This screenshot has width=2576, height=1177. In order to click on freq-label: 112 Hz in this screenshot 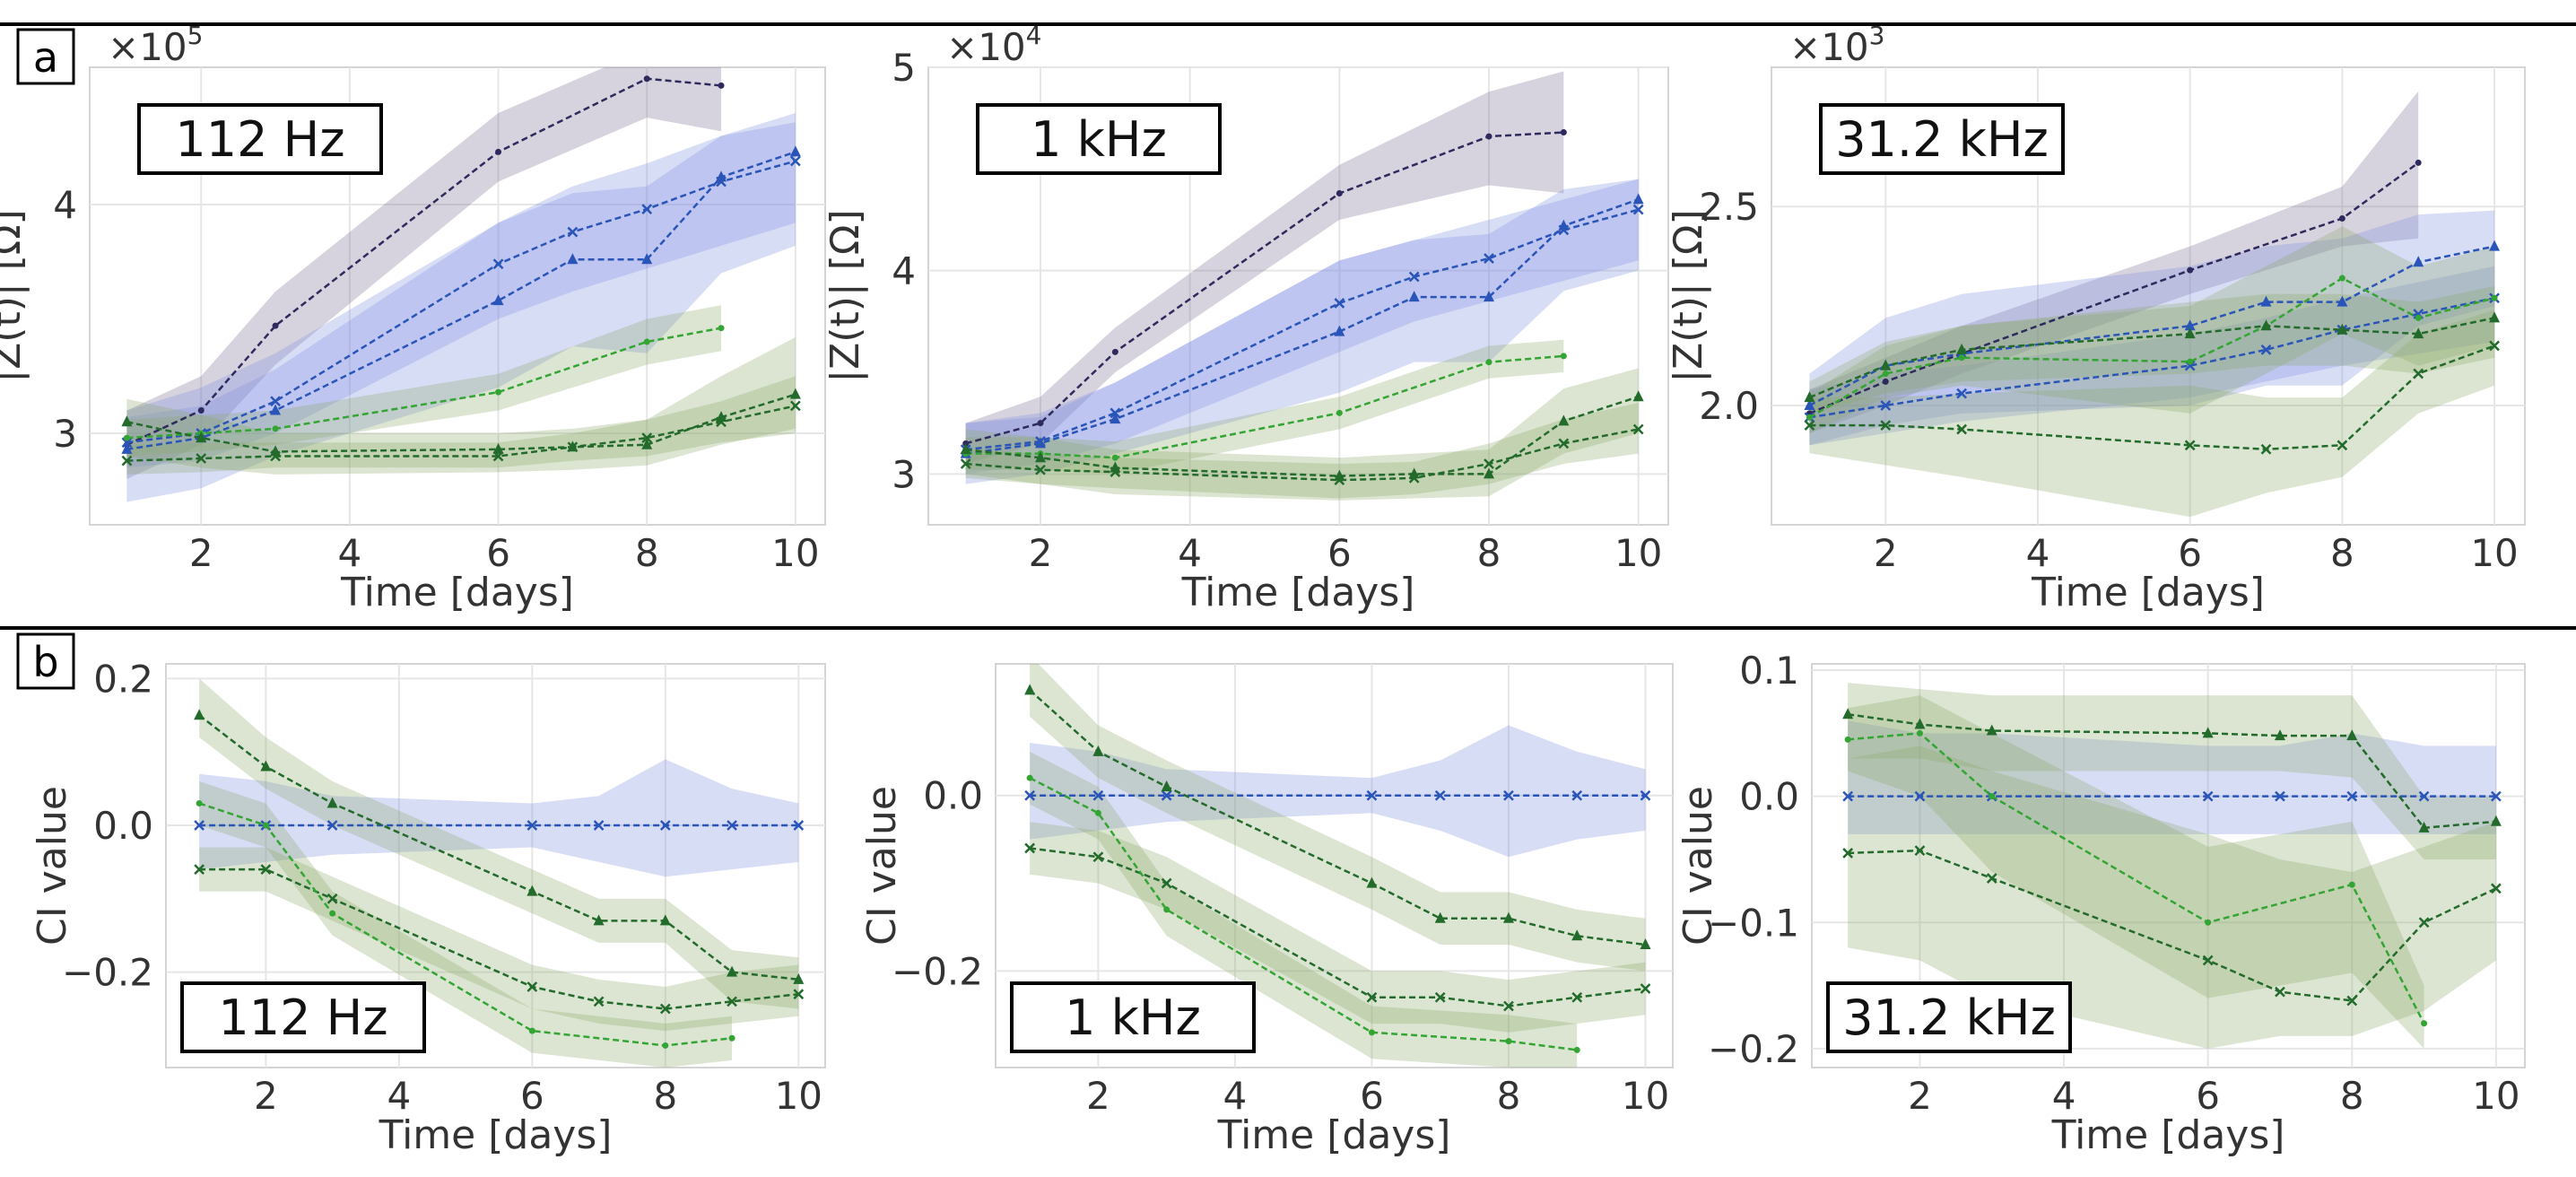, I will do `click(259, 140)`.